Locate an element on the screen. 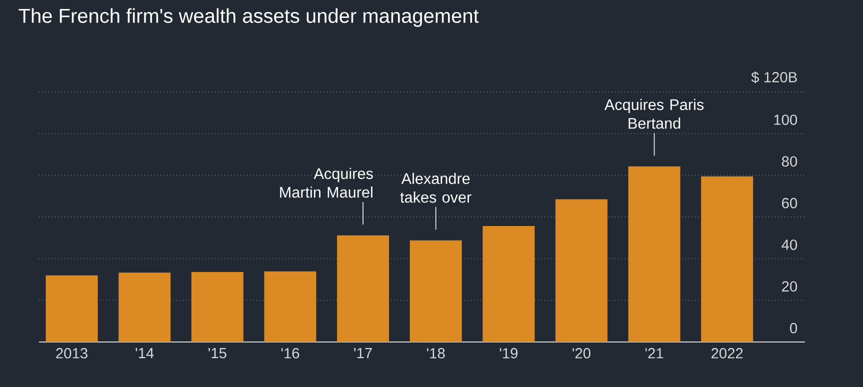 This screenshot has width=863, height=387. x-tick-label: 2022 is located at coordinates (727, 353).